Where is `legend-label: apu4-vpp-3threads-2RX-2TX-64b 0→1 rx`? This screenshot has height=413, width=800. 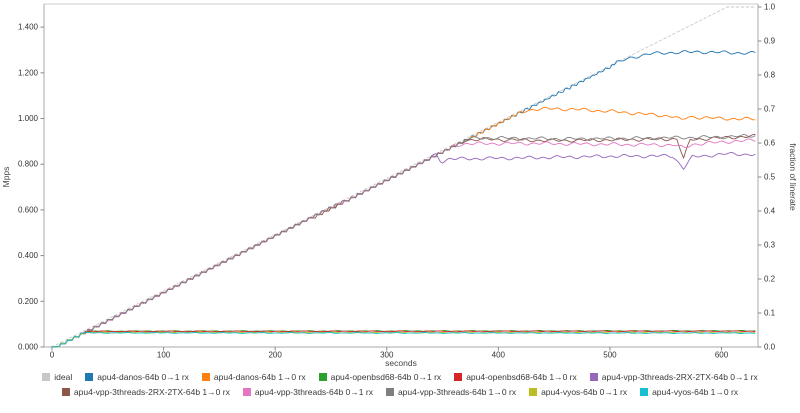 legend-label: apu4-vpp-3threads-2RX-2TX-64b 0→1 rx is located at coordinates (679, 376).